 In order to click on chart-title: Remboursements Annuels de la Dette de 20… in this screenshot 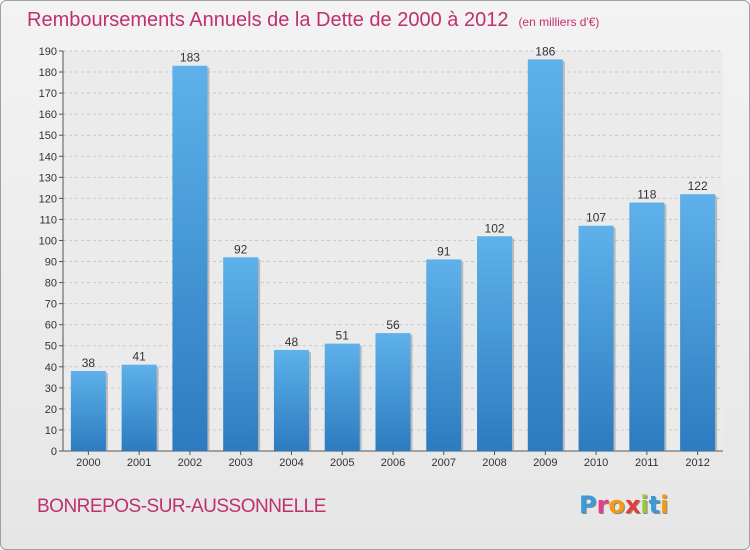, I will do `click(313, 20)`.